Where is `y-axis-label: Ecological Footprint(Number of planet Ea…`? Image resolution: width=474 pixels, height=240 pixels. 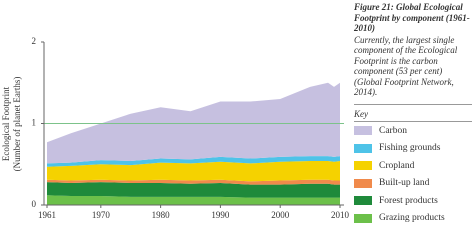 y-axis-label: Ecological Footprint(Number of planet Ea… is located at coordinates (11, 124).